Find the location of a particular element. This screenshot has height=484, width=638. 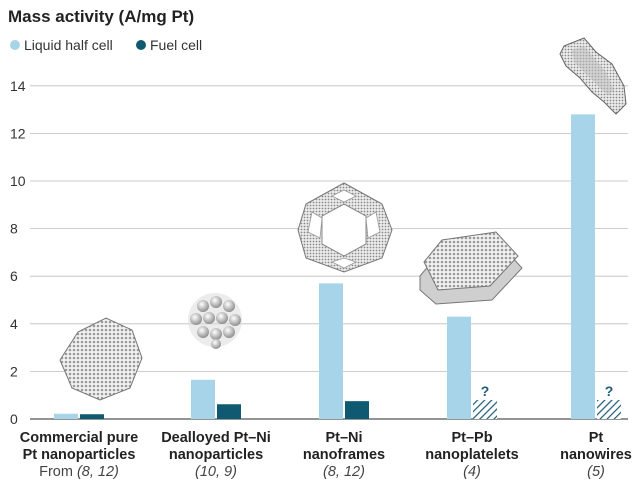

y-tick-label: 12 is located at coordinates (18, 133).